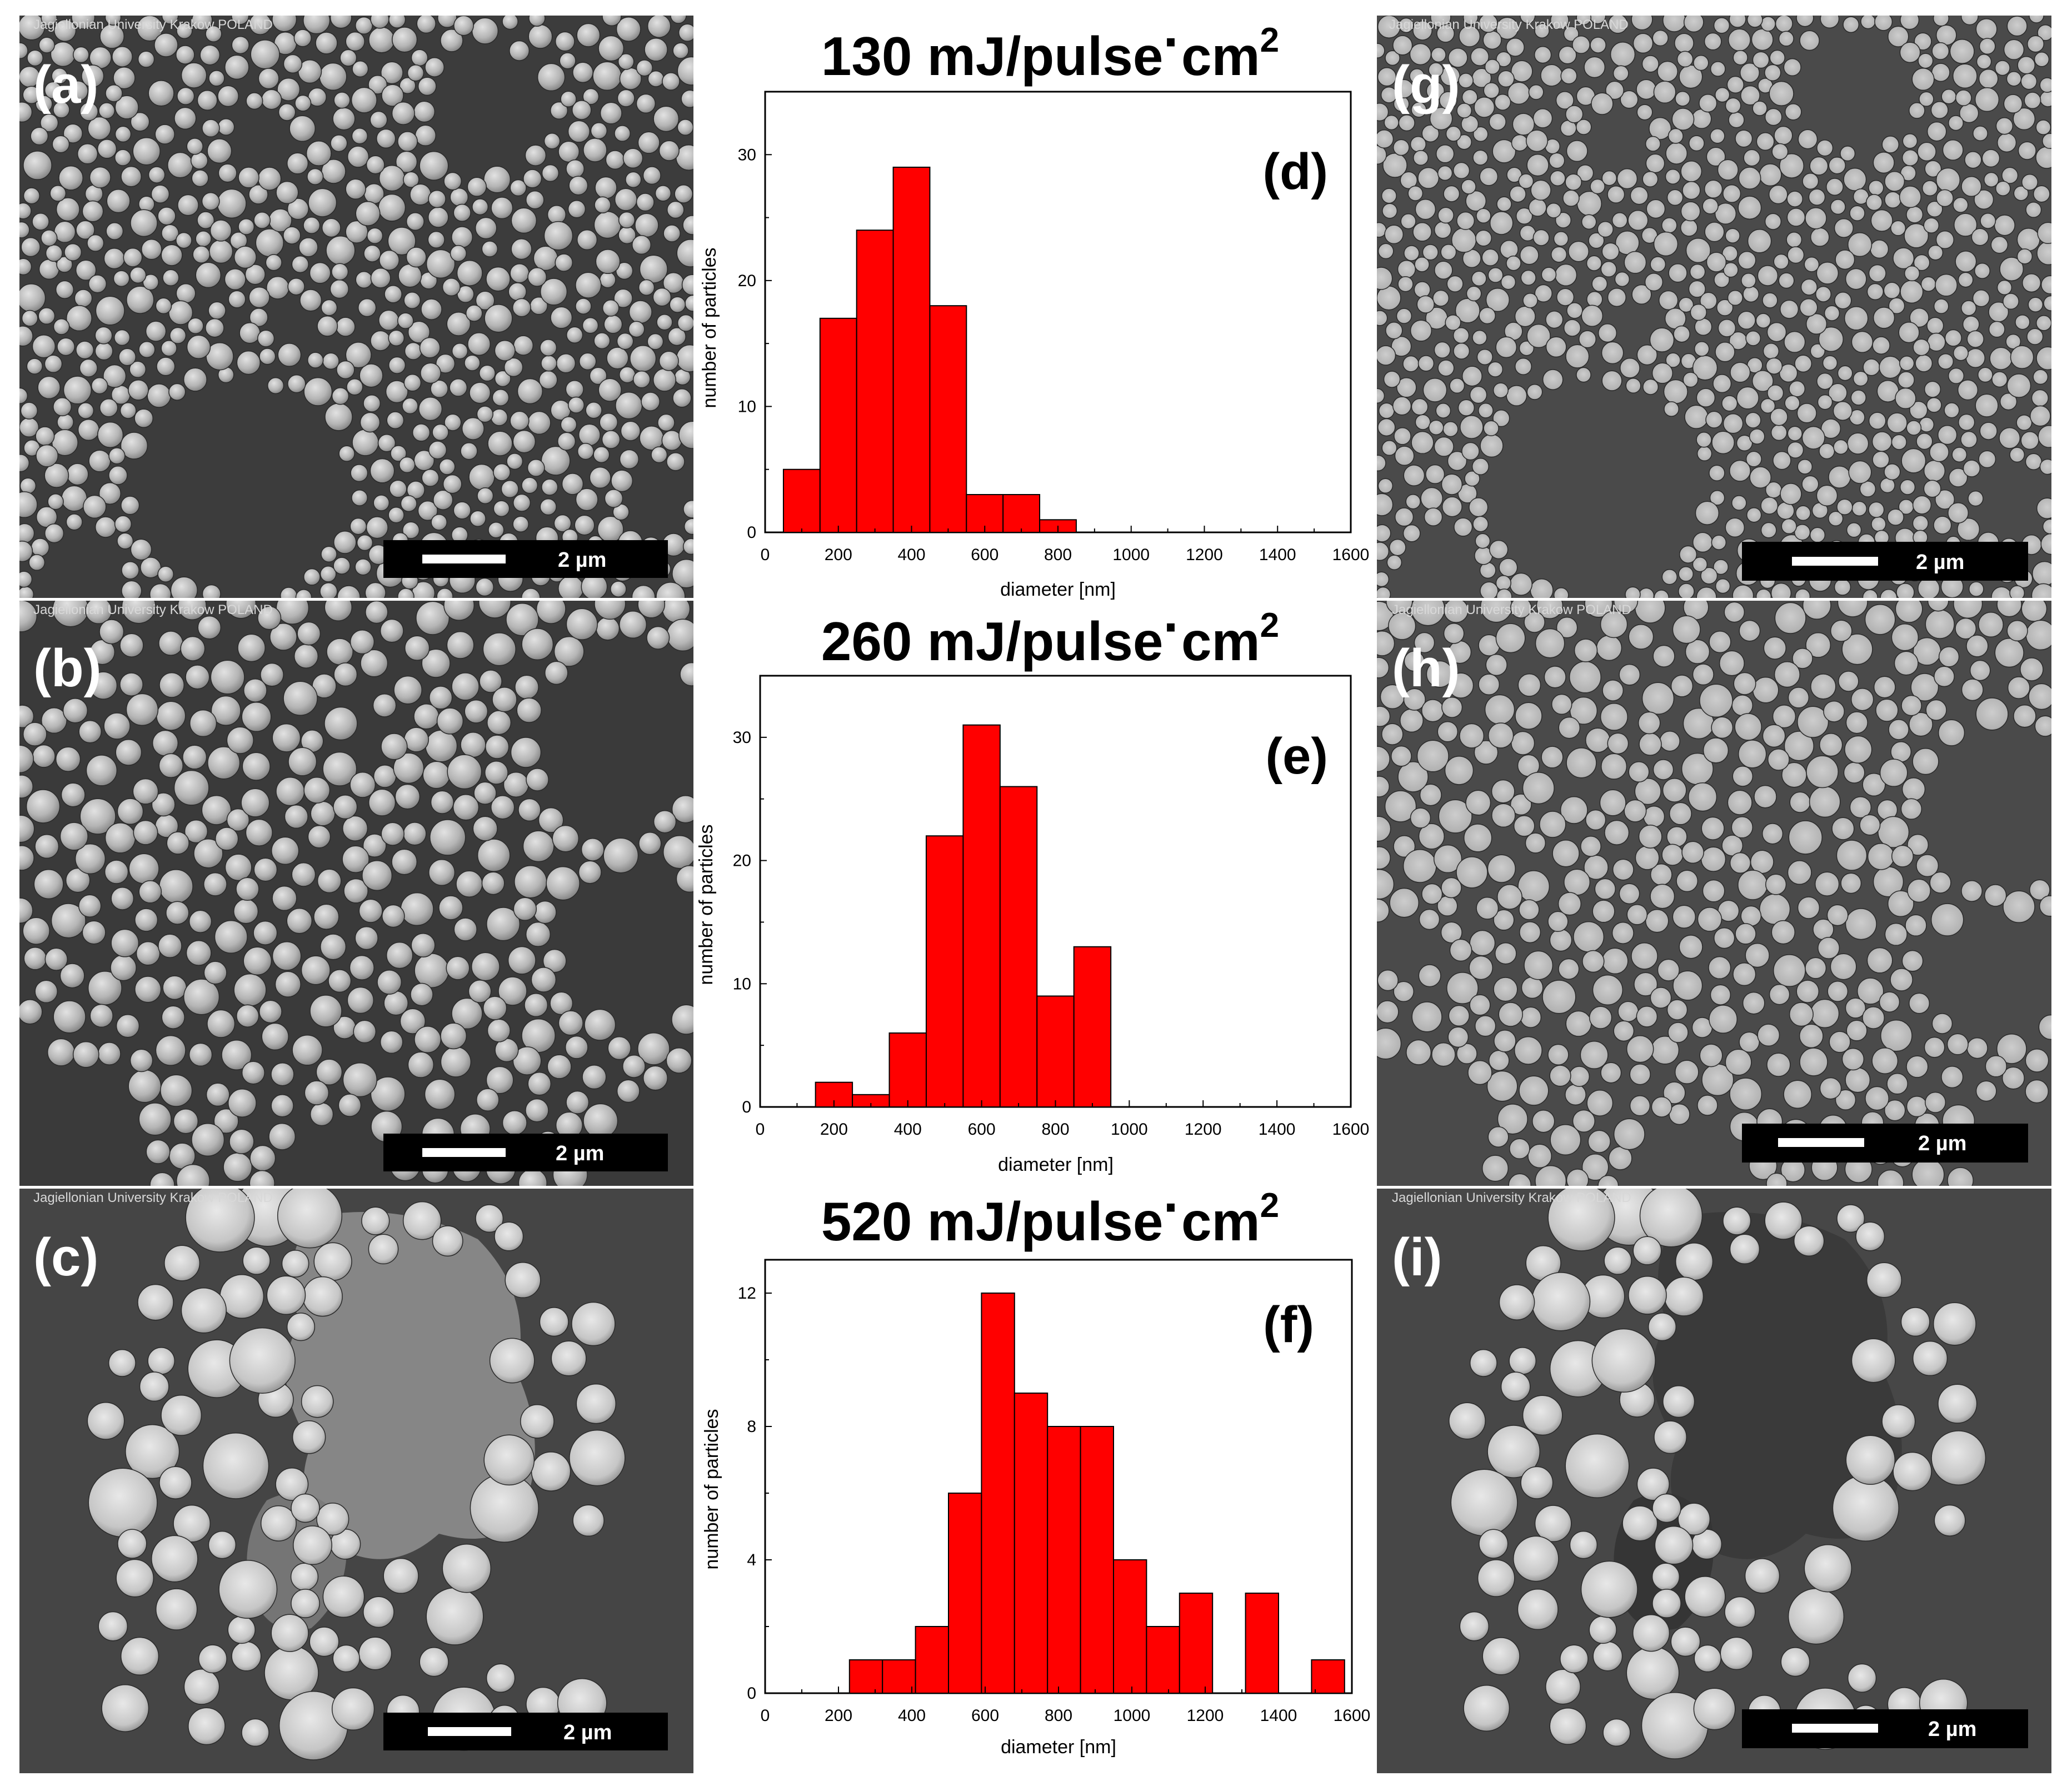 This screenshot has width=2072, height=1791. I want to click on x-ticks-f: 0 200 400 600 800 1000 1200 1400 1600, so click(1065, 1706).